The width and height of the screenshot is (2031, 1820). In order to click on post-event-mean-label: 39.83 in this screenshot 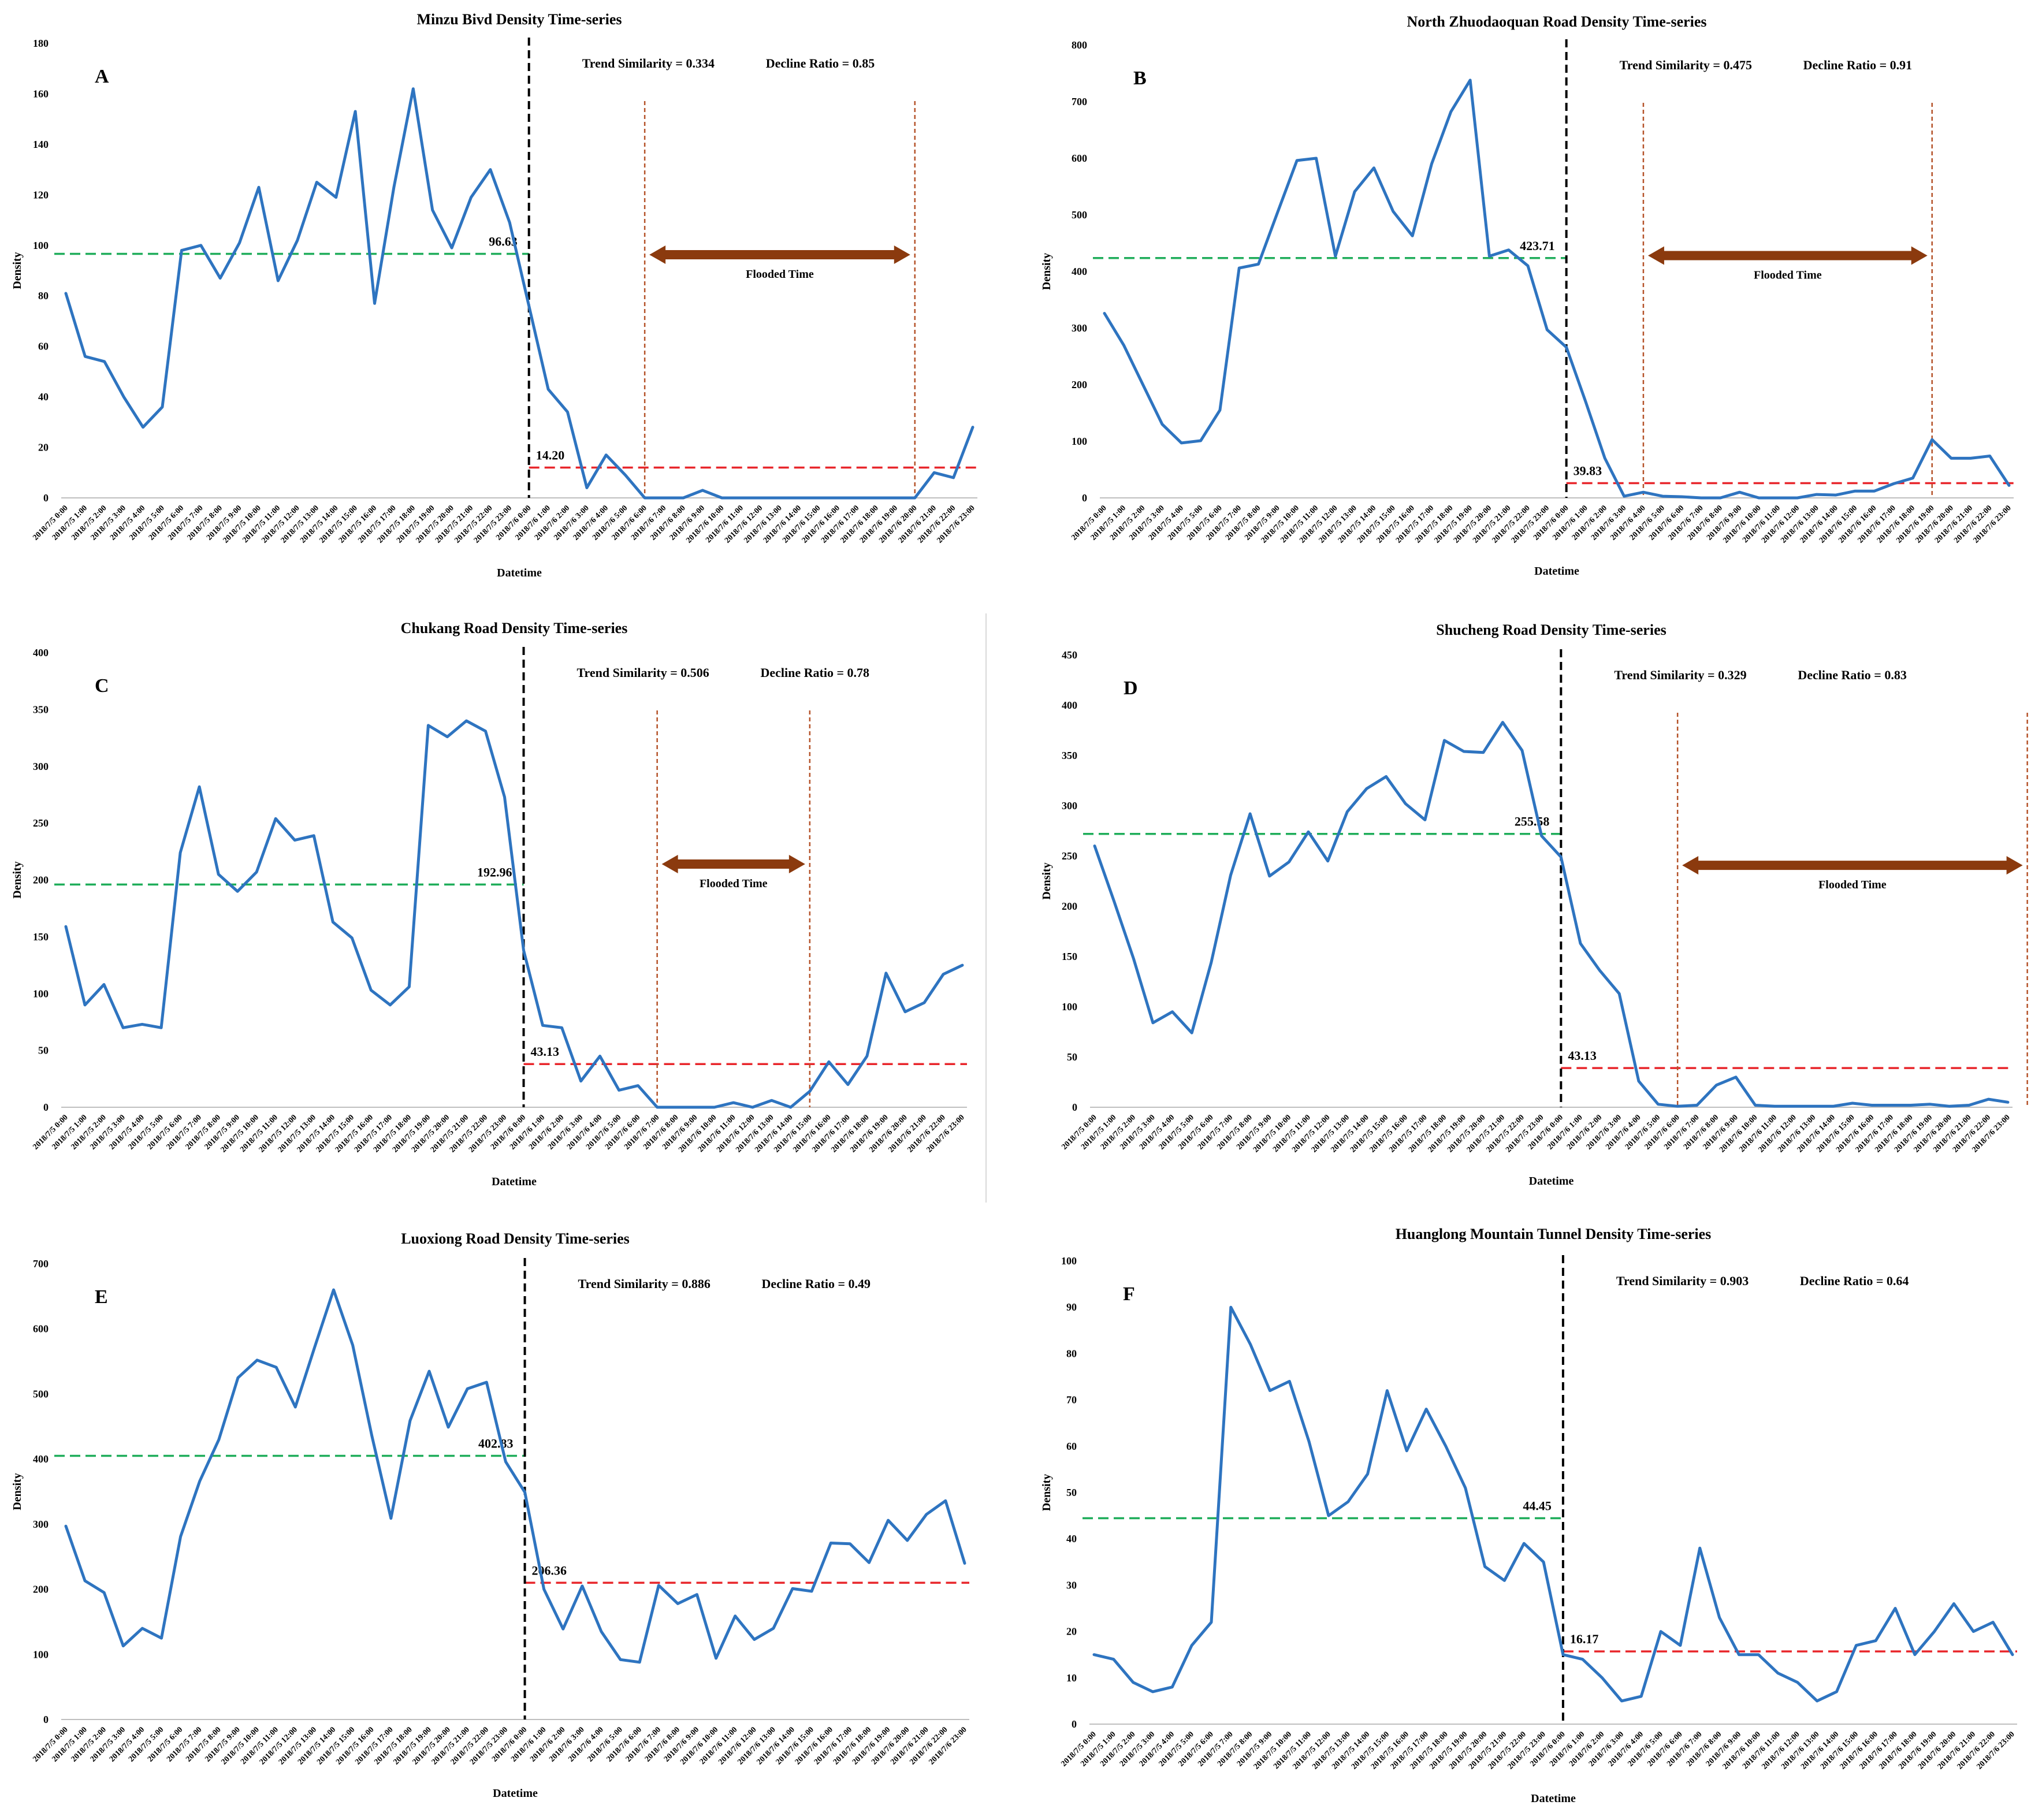, I will do `click(1588, 471)`.